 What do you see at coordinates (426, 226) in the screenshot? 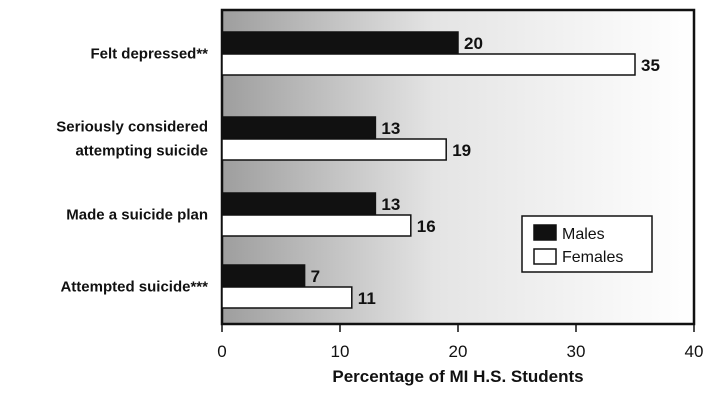
I see `data-label-females: 16` at bounding box center [426, 226].